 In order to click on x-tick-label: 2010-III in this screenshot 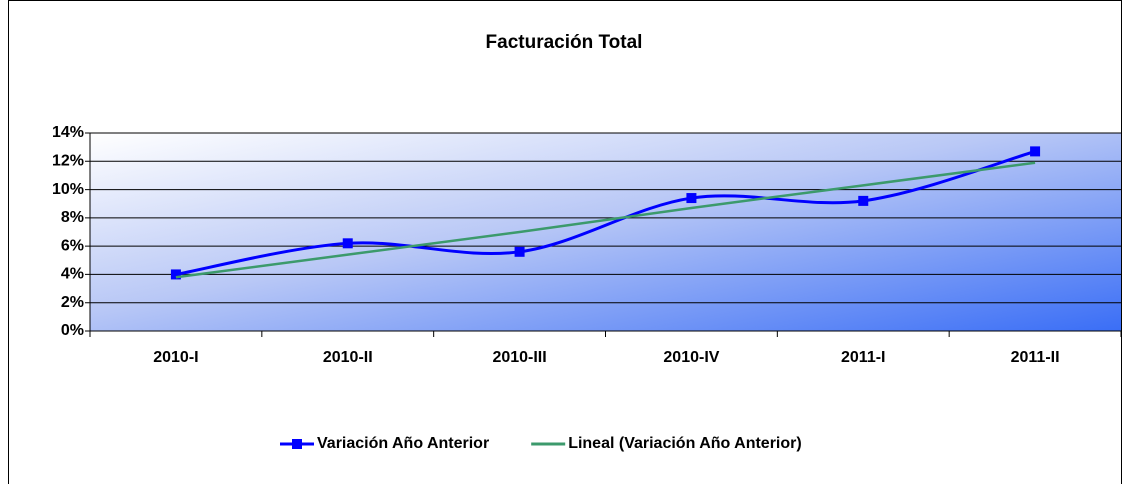, I will do `click(519, 357)`.